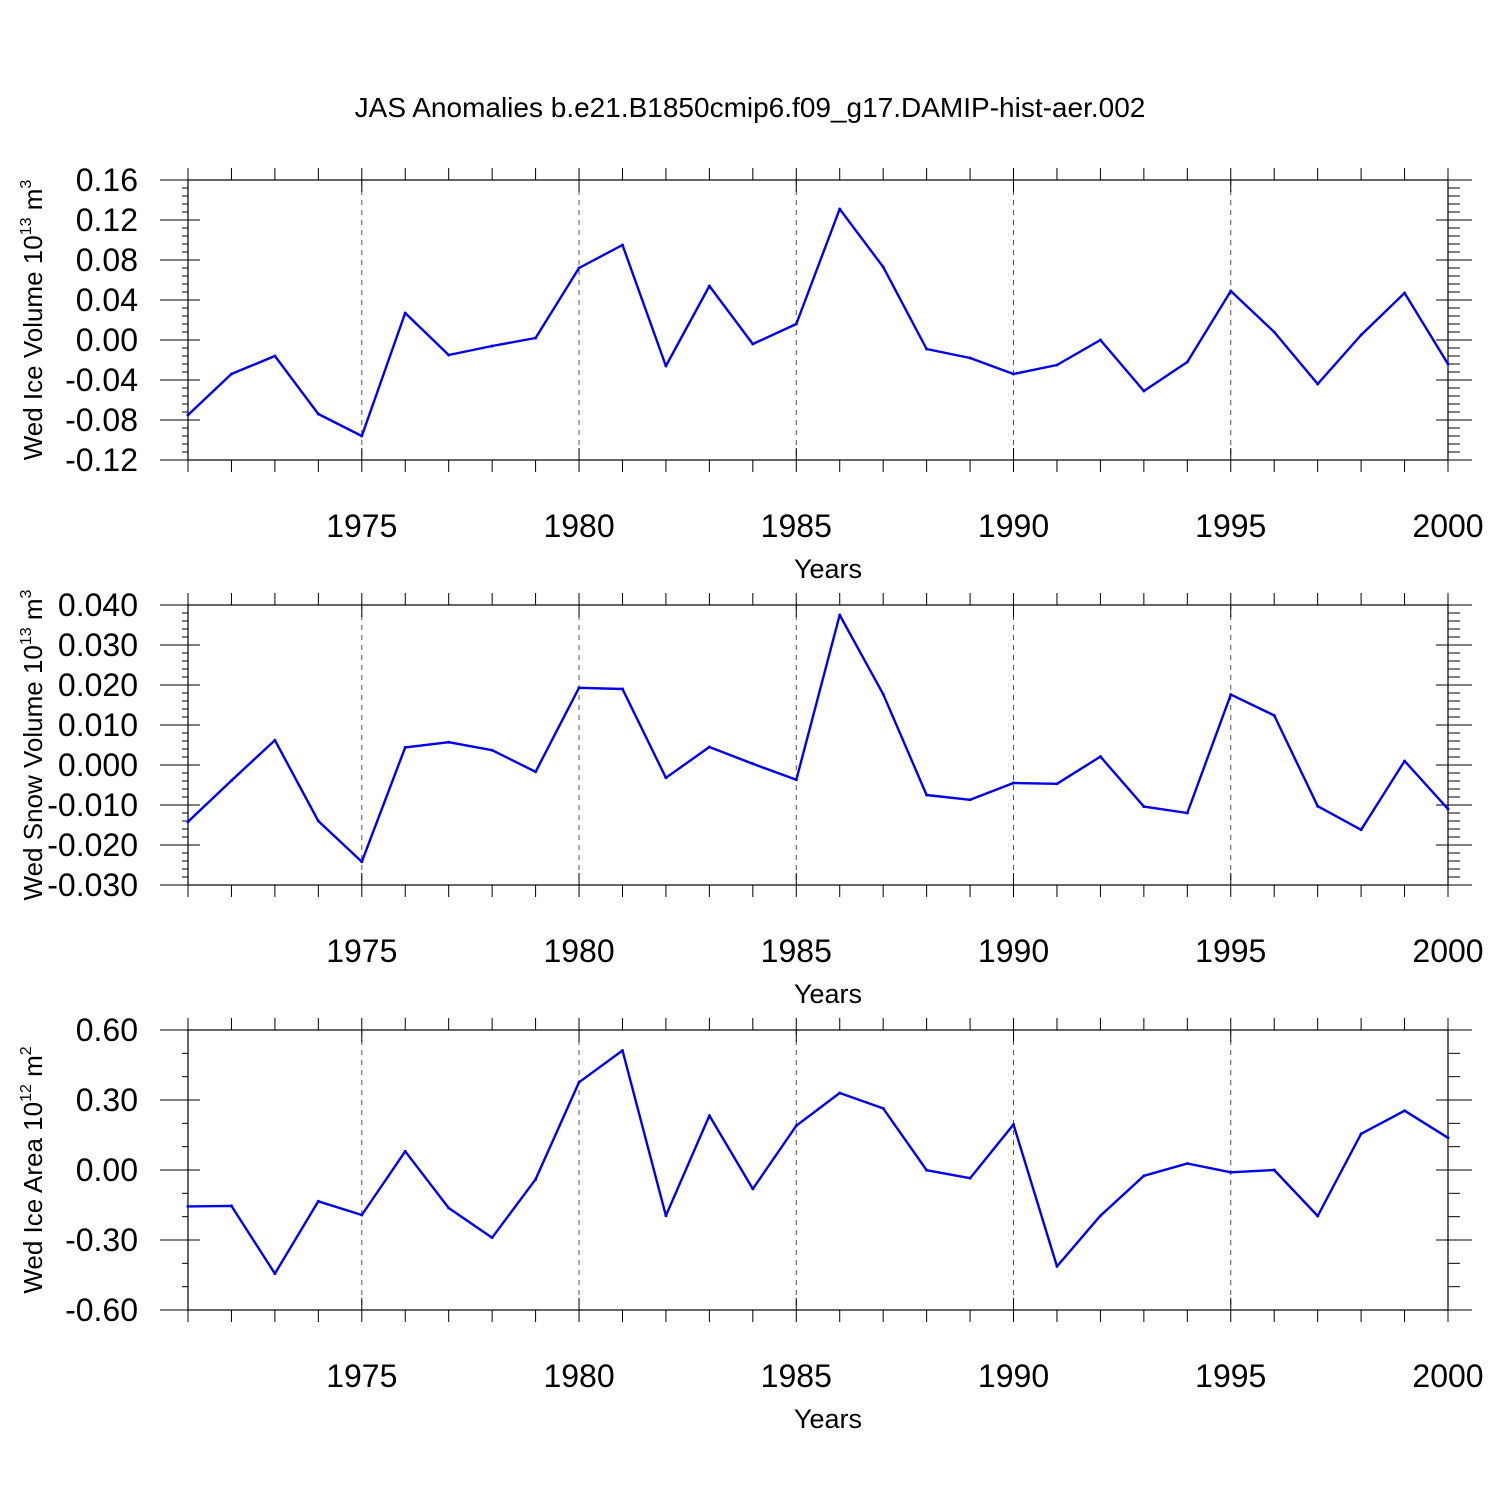 Image resolution: width=1500 pixels, height=1500 pixels. What do you see at coordinates (33, 744) in the screenshot?
I see `y-axis-label: Wed Snow Volume 1013 m3` at bounding box center [33, 744].